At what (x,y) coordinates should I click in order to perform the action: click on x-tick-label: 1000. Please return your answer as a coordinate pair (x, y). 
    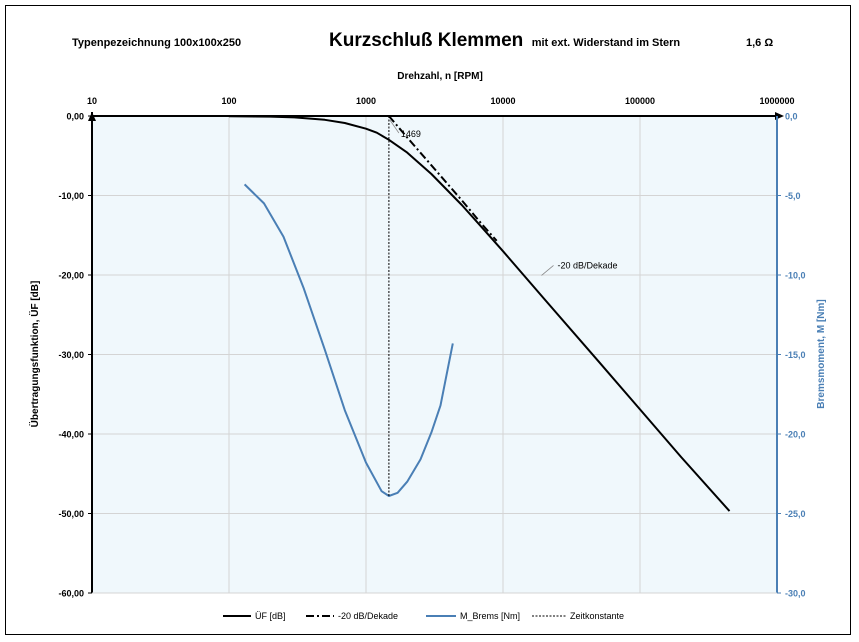
    Looking at the image, I should click on (366, 101).